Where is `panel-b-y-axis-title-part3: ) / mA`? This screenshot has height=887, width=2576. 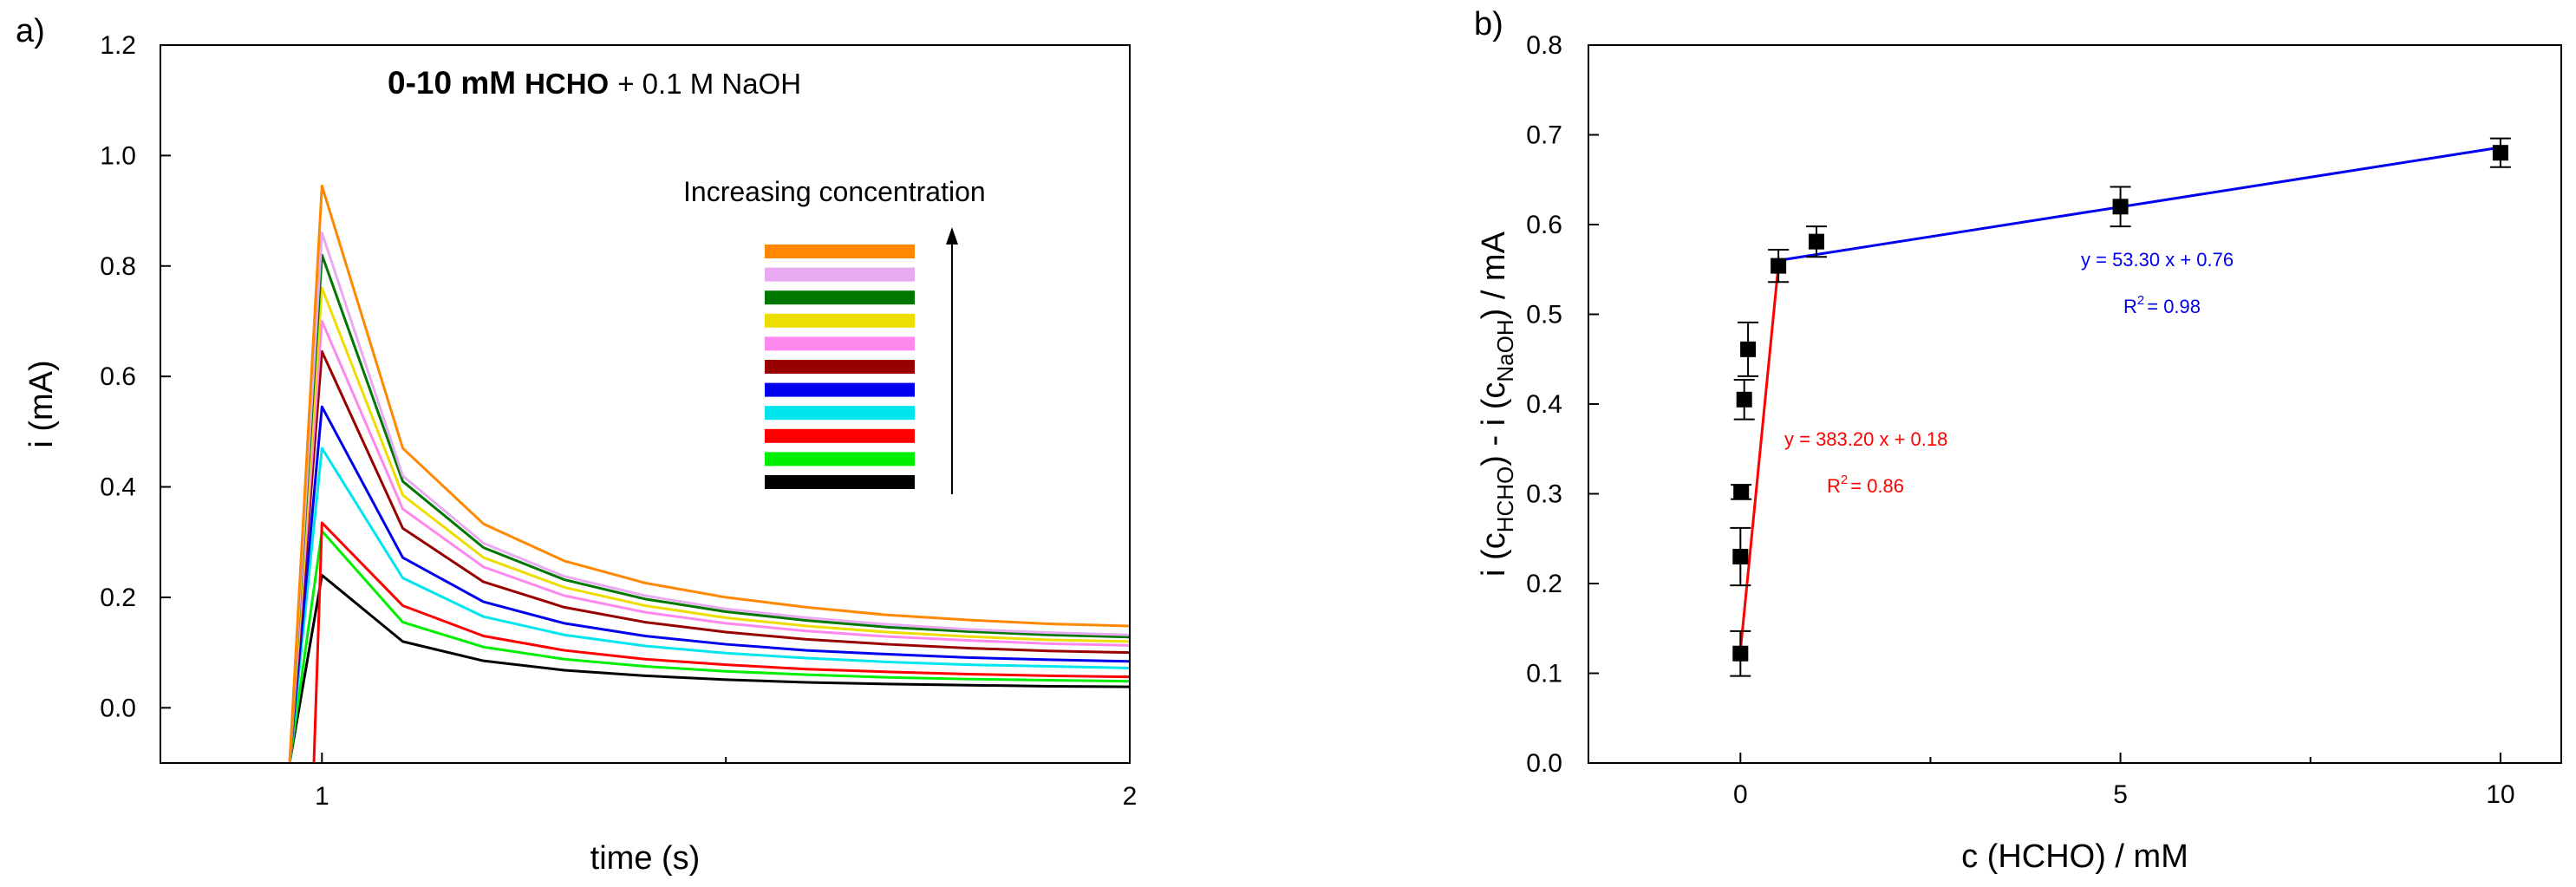
panel-b-y-axis-title-part3: ) / mA is located at coordinates (1494, 275).